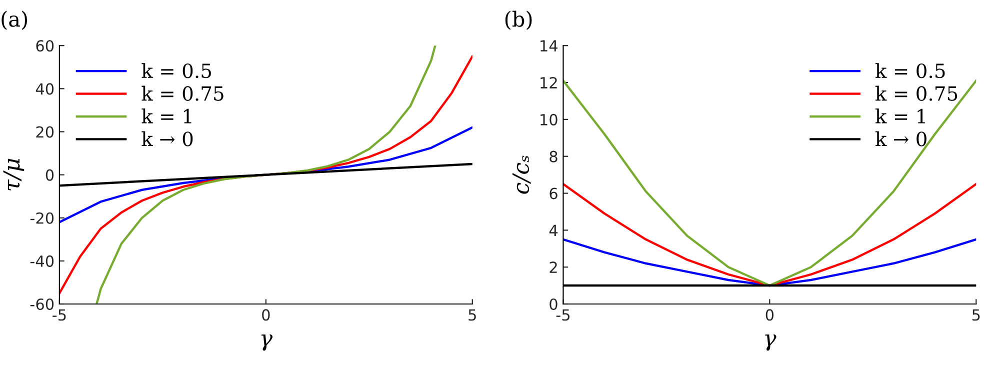 This screenshot has width=991, height=380. Describe the element at coordinates (553, 267) in the screenshot. I see `y-tick-label: 2` at that location.